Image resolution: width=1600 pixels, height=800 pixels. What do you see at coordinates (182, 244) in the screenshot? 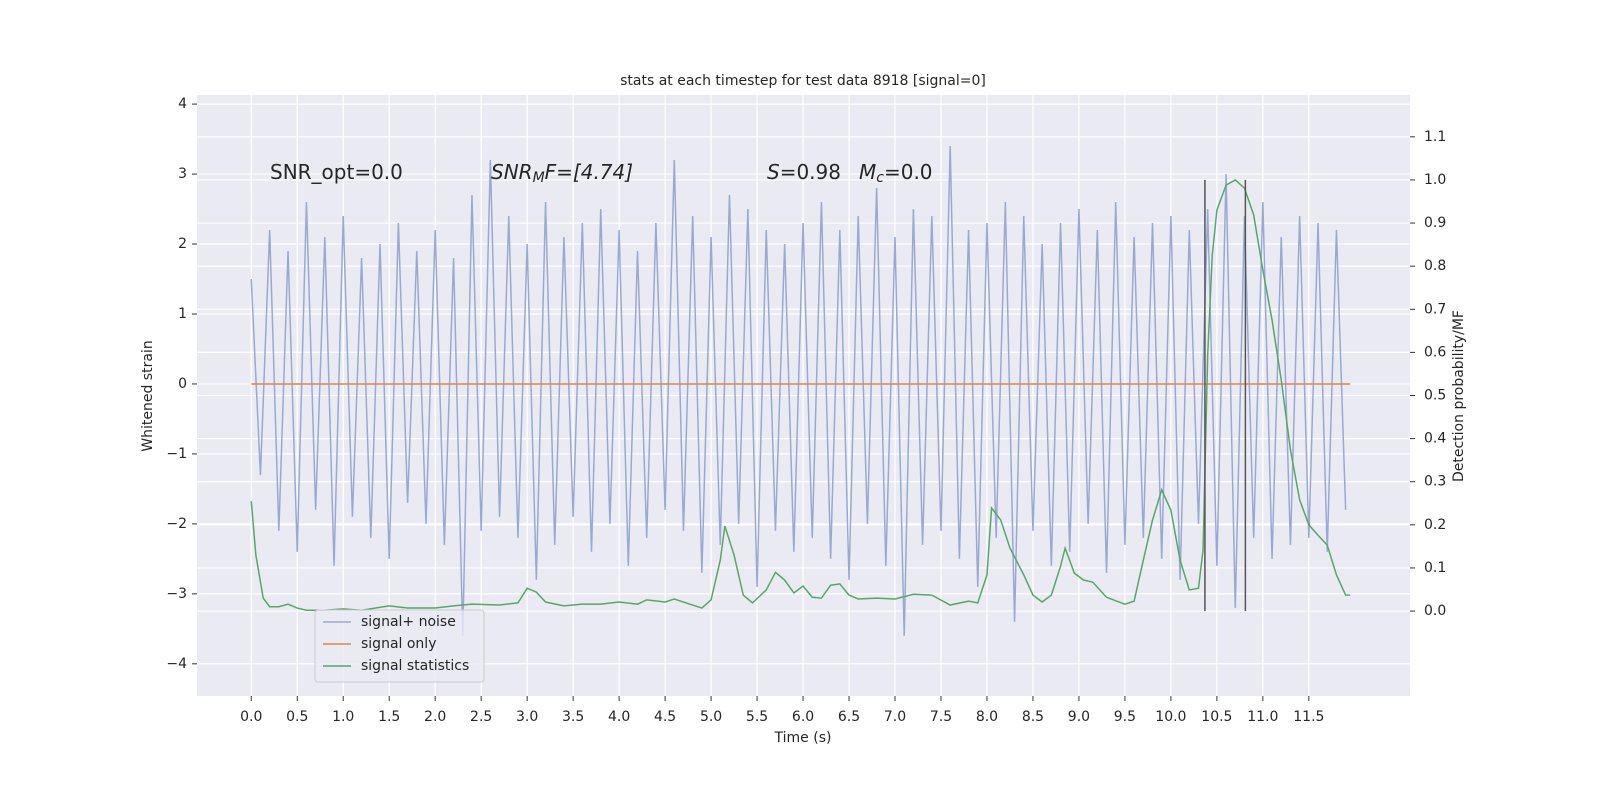
I see `y-tick-label: 2` at bounding box center [182, 244].